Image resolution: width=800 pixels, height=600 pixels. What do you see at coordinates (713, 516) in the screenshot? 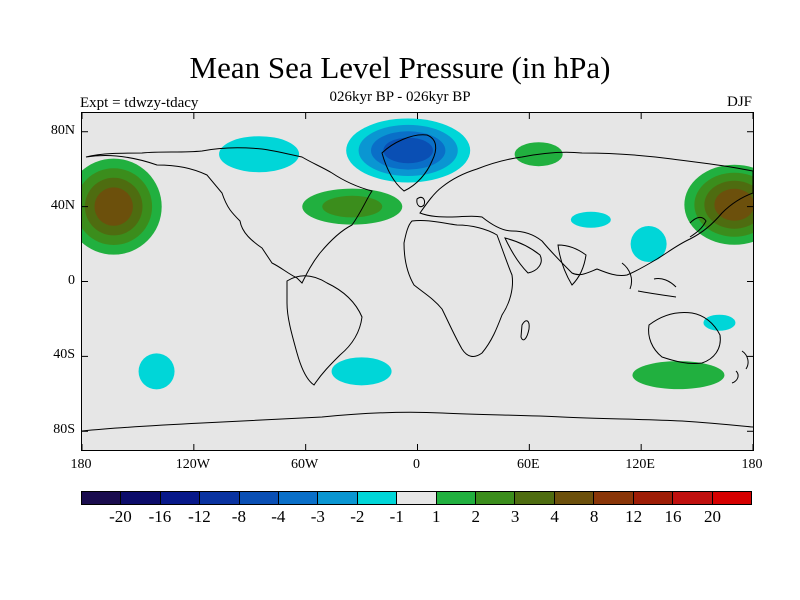
I see `colorbar-label: 20` at bounding box center [713, 516].